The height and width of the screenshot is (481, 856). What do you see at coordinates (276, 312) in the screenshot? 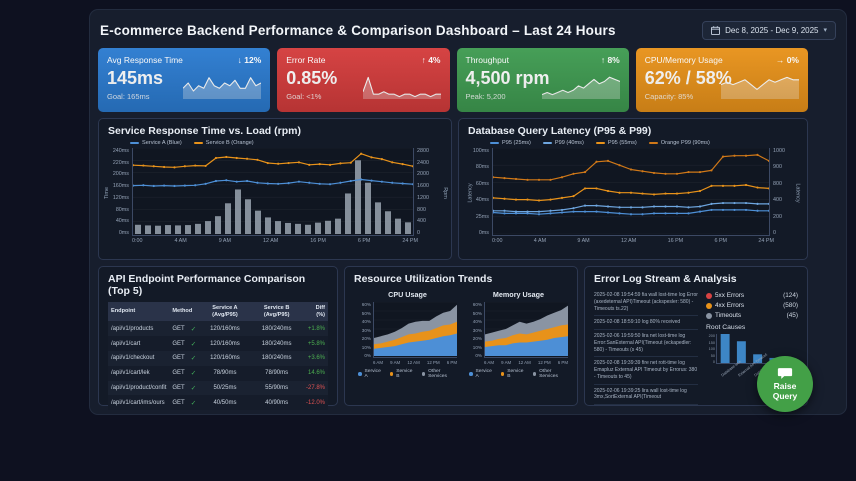
I see `table-header: Service B (Avg/P95)` at bounding box center [276, 312].